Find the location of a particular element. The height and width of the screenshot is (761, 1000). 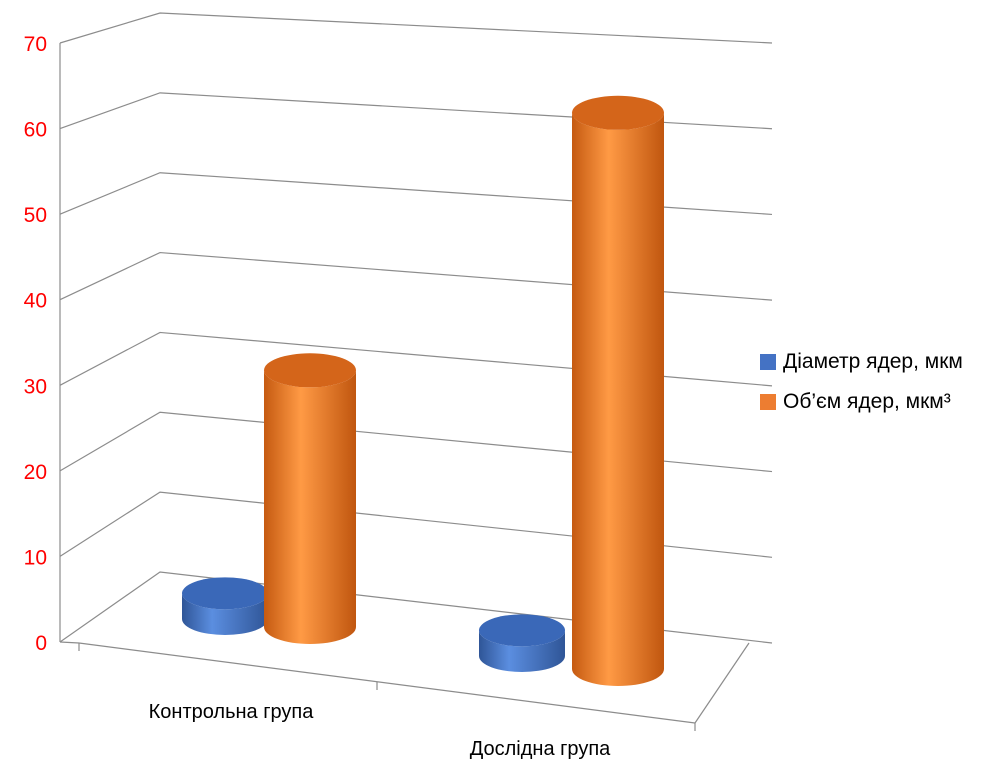

y-tick-label: 50 is located at coordinates (35, 215).